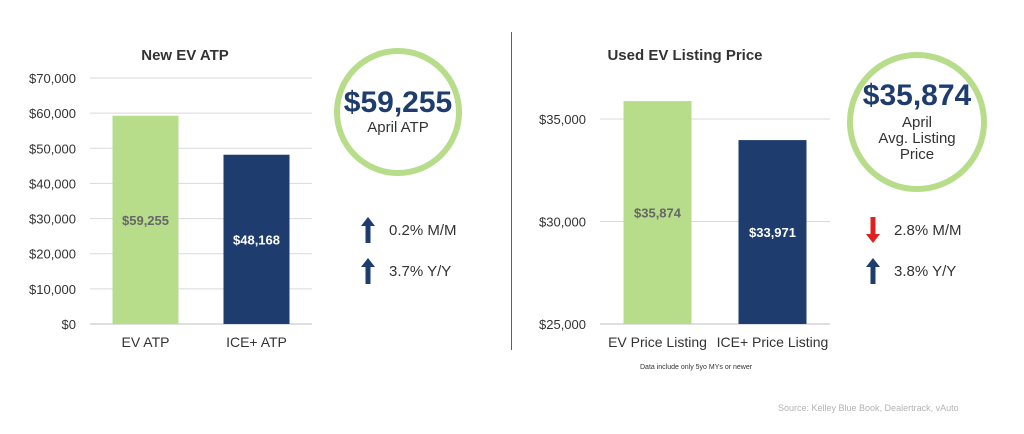 This screenshot has width=1024, height=434. What do you see at coordinates (398, 102) in the screenshot?
I see `highlight-value-new-ev: $59,255` at bounding box center [398, 102].